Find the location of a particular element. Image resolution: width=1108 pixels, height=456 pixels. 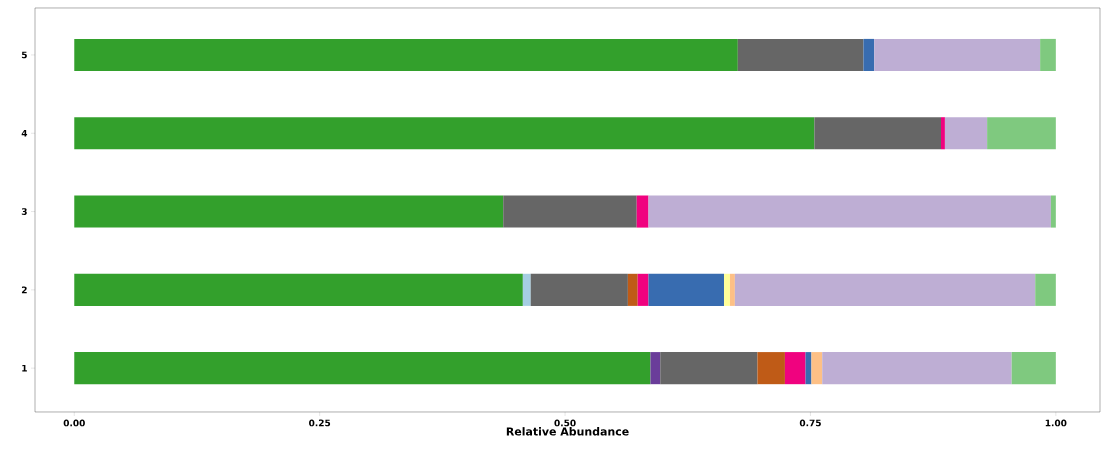

y-tick-label: 3 is located at coordinates (24, 211).